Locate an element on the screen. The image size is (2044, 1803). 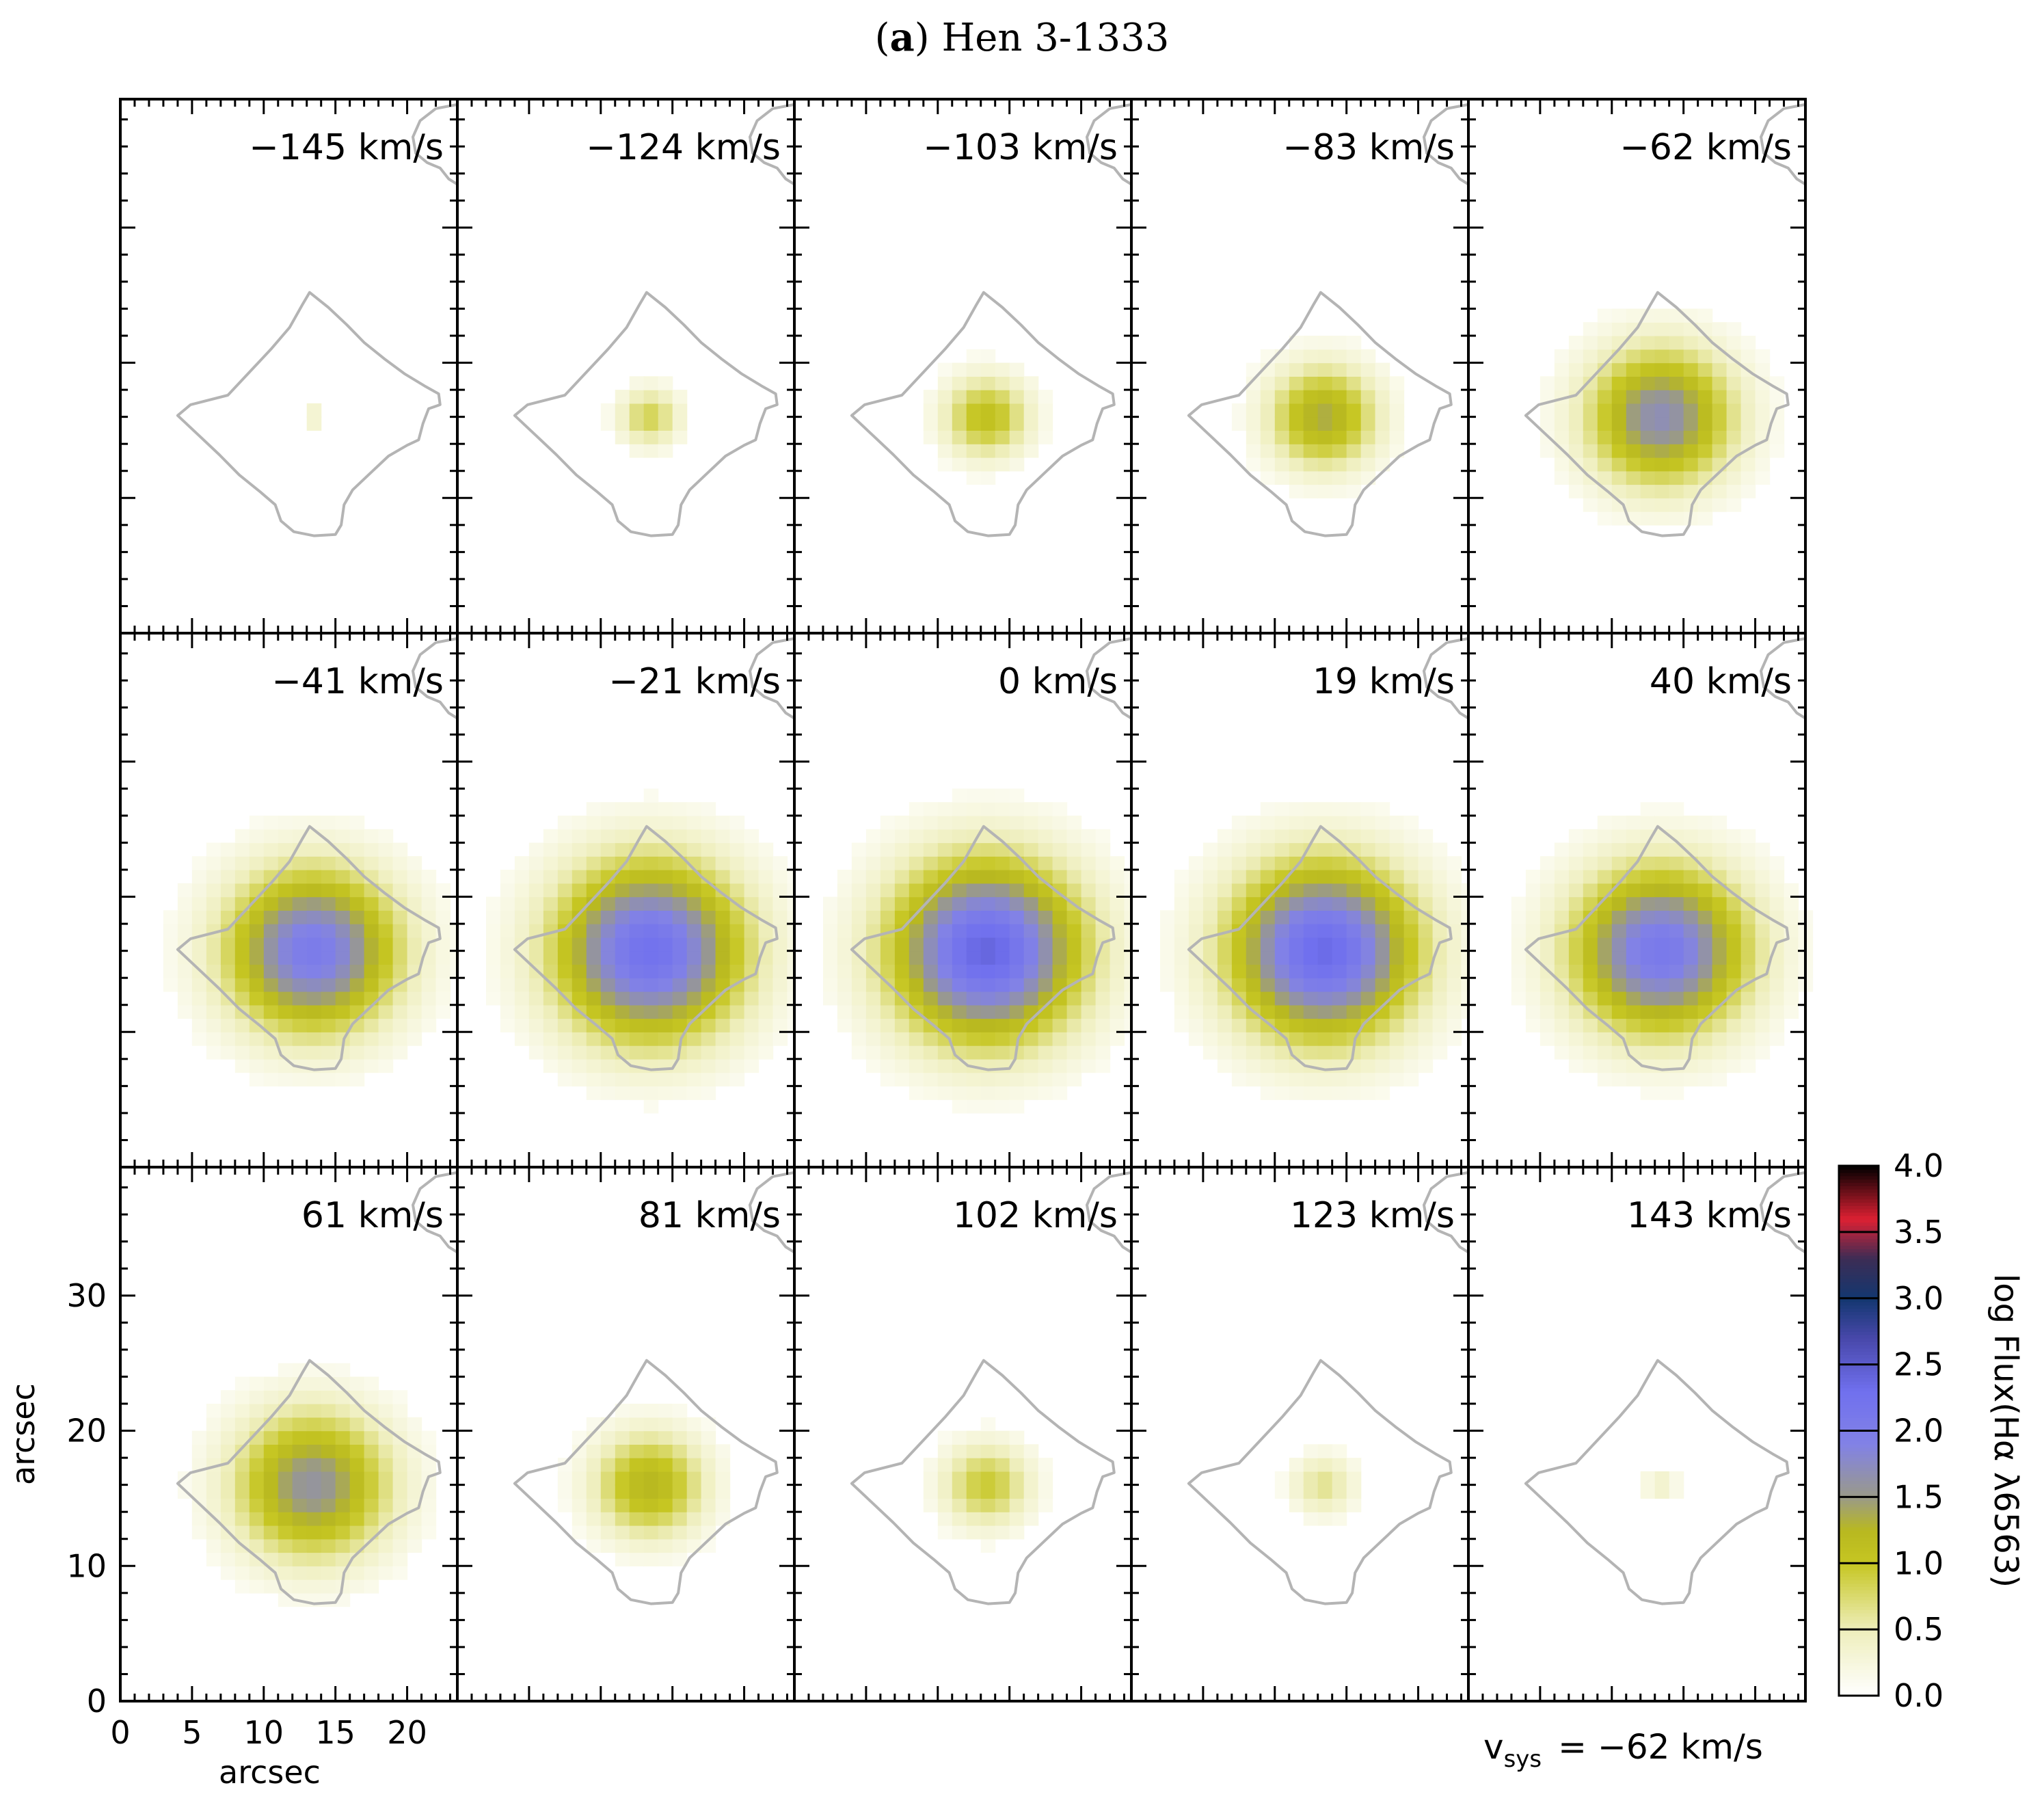
velocity-label: −124 km/s is located at coordinates (683, 147).